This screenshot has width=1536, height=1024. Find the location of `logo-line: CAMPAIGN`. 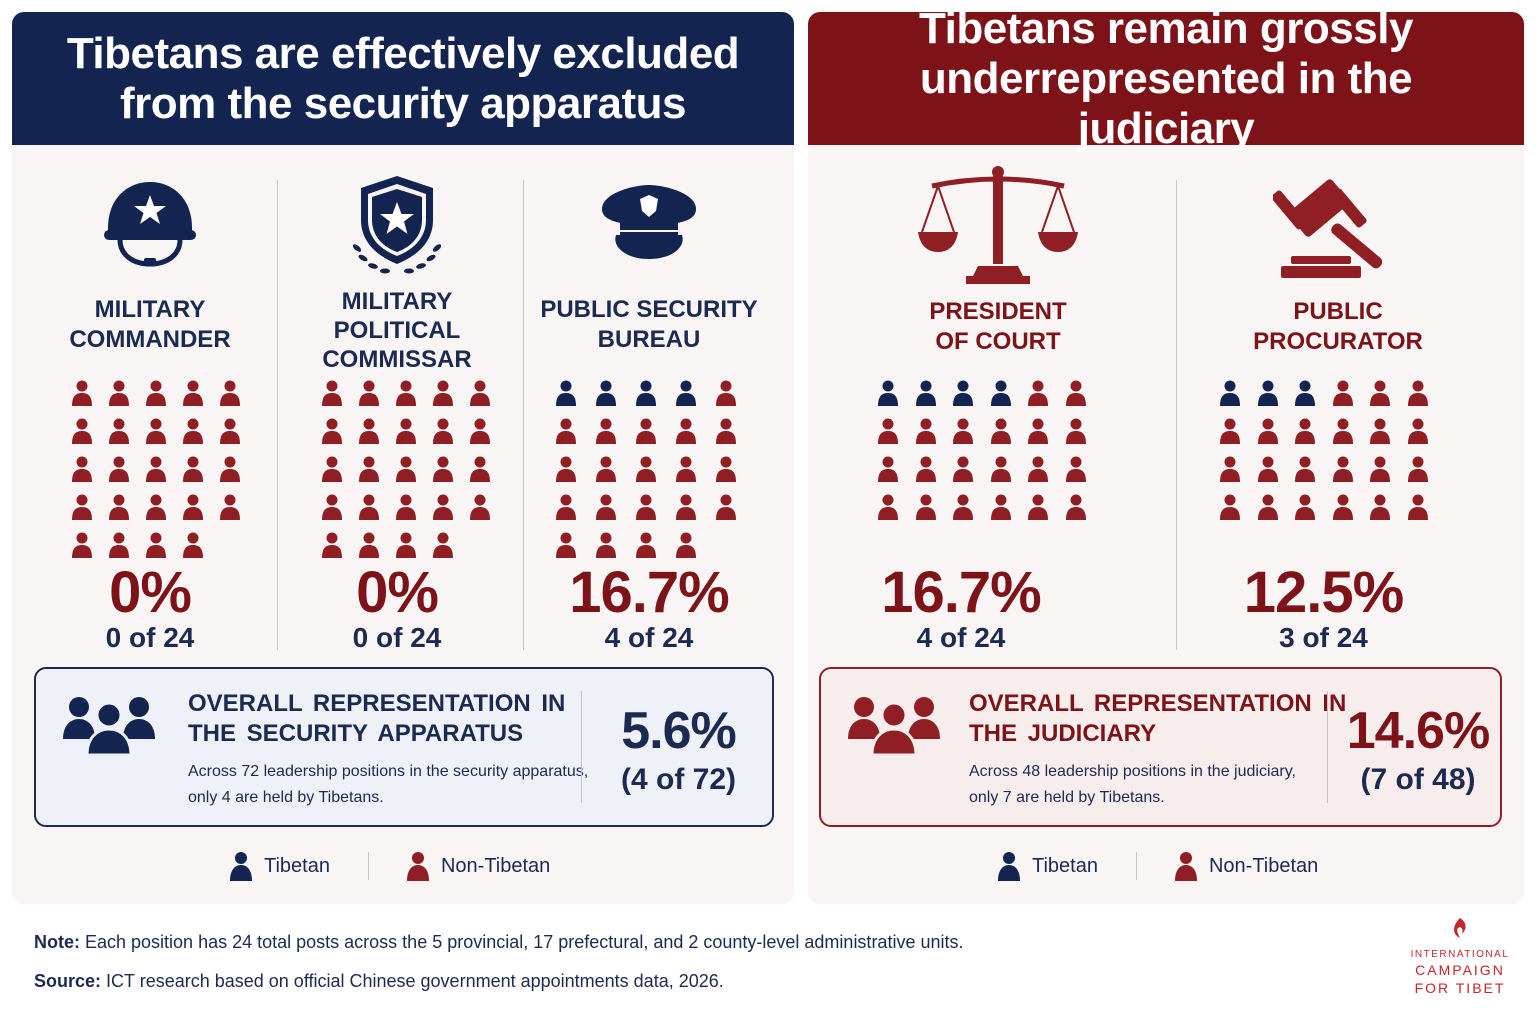

logo-line: CAMPAIGN is located at coordinates (1460, 970).